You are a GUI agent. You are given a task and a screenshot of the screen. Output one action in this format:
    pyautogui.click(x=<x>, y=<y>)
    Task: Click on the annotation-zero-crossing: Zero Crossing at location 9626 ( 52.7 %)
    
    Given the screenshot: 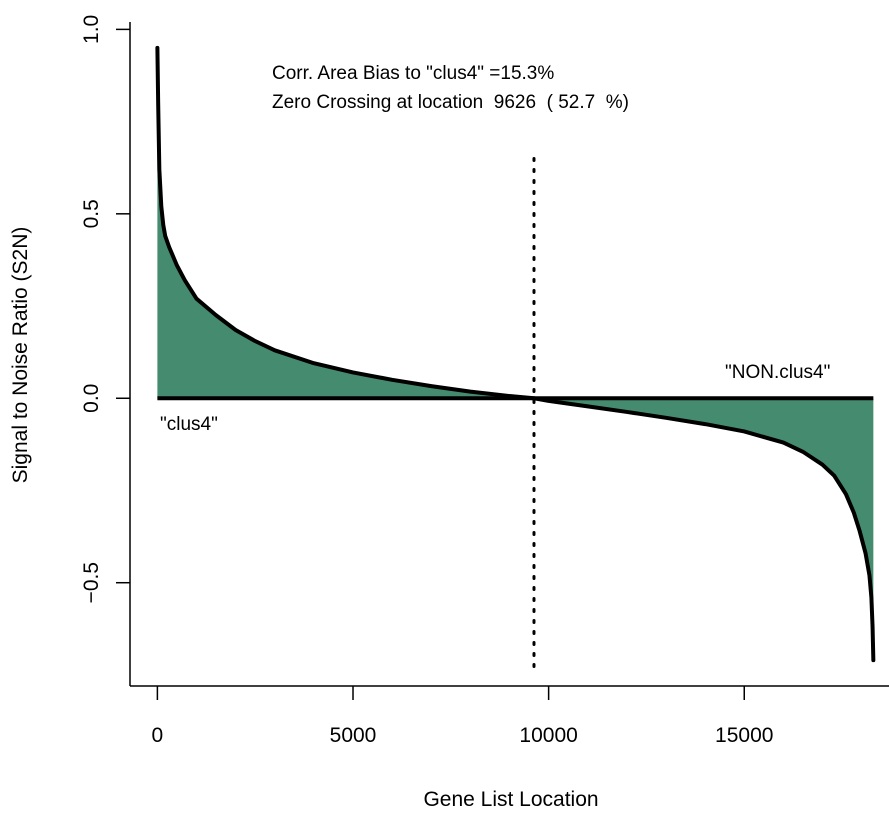 What is the action you would take?
    pyautogui.click(x=450, y=102)
    